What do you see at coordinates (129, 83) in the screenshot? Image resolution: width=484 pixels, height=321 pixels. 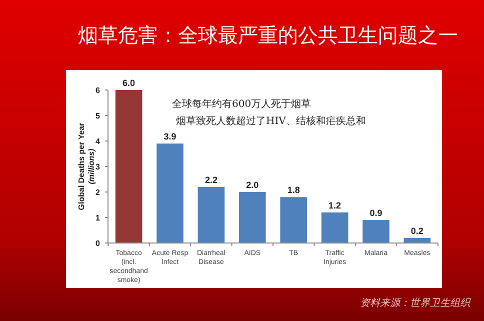 I see `data-label: 6.0` at bounding box center [129, 83].